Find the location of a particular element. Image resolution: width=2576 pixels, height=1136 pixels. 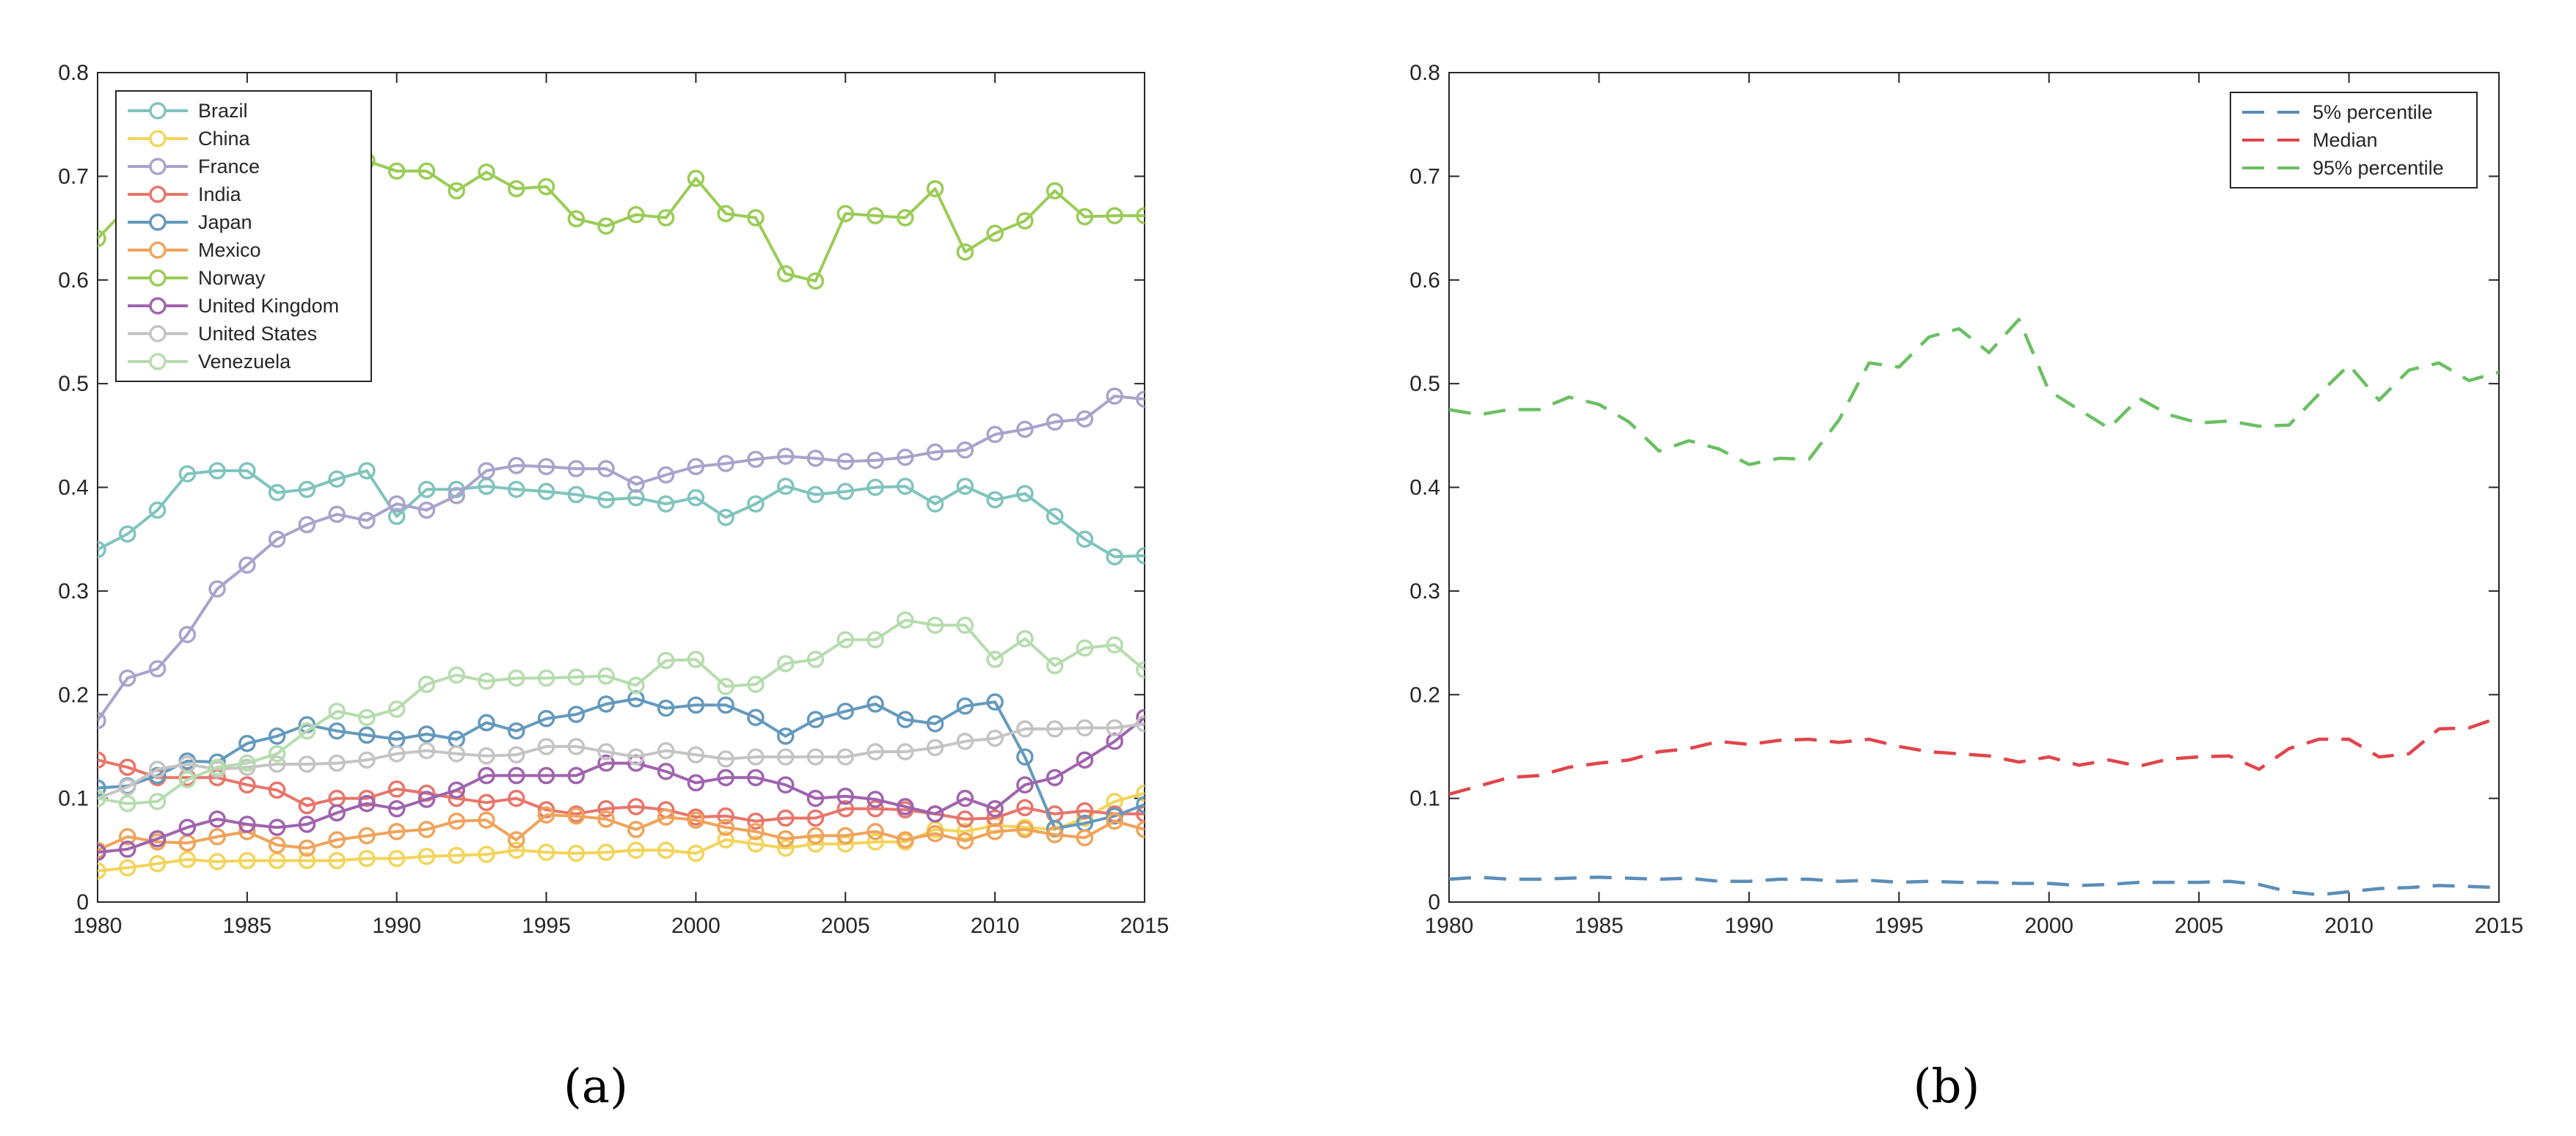

legend-label: 95% percentile is located at coordinates (2379, 168).